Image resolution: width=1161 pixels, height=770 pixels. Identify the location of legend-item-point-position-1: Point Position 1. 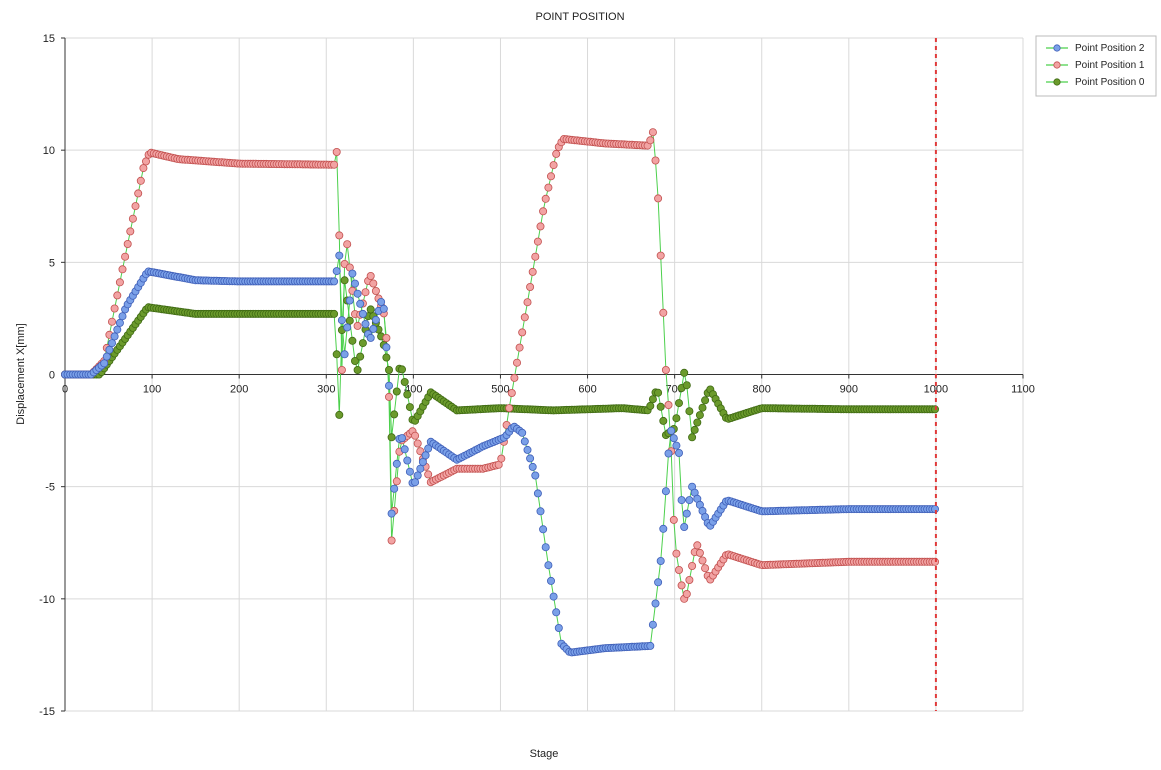
(1095, 65).